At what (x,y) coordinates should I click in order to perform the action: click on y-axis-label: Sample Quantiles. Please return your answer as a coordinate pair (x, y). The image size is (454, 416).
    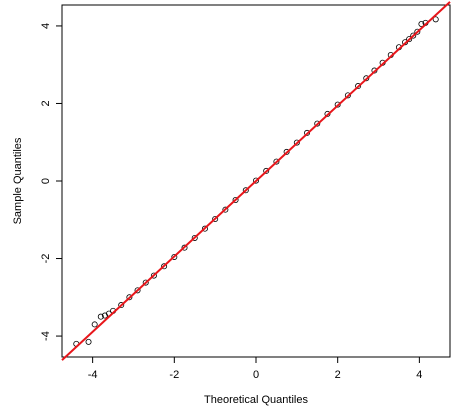
    Looking at the image, I should click on (18, 180).